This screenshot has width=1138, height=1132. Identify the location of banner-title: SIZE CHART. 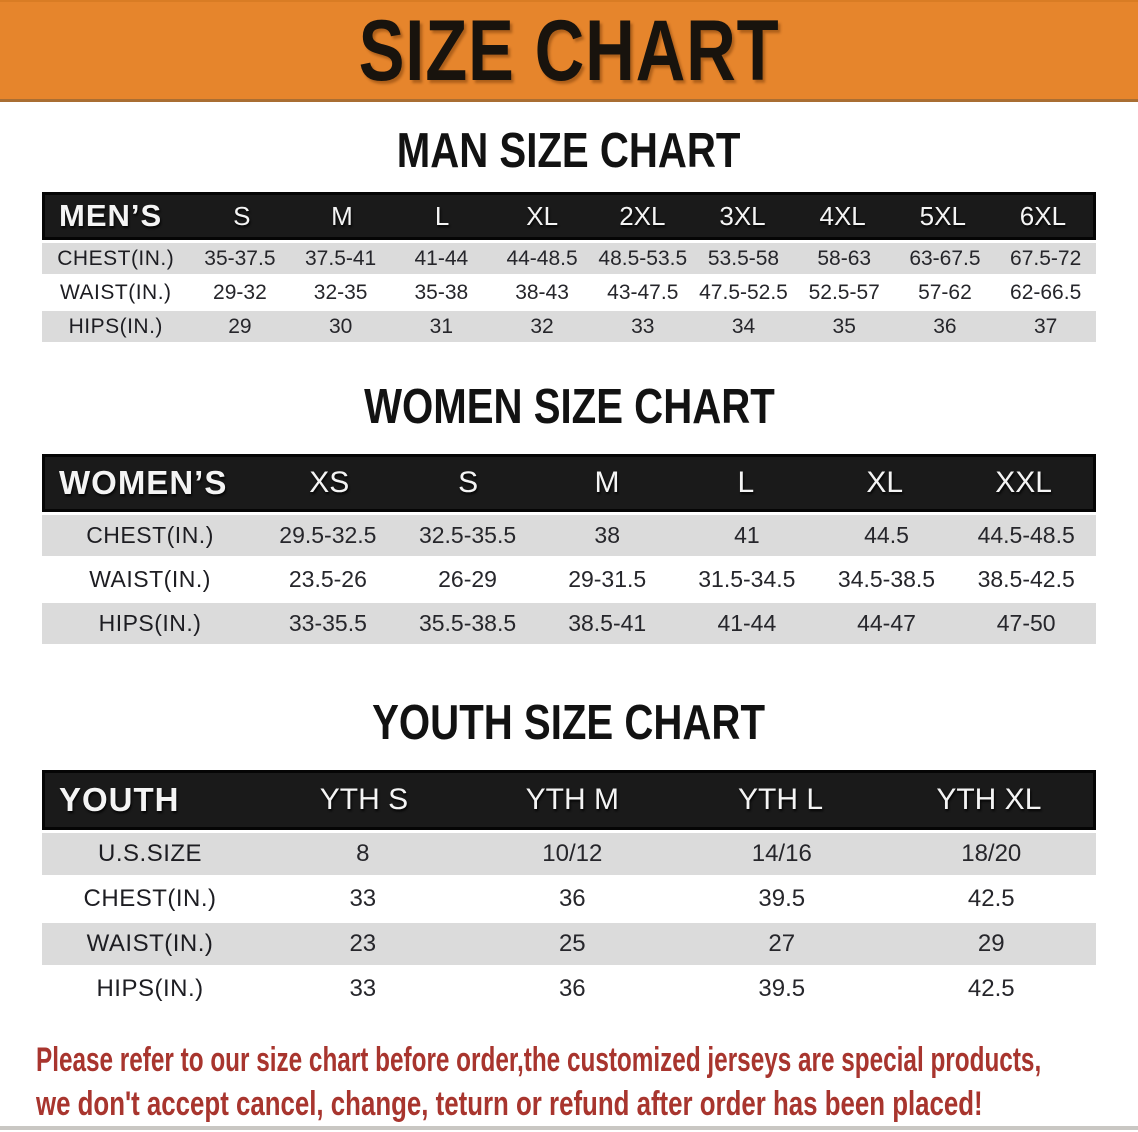
(569, 50).